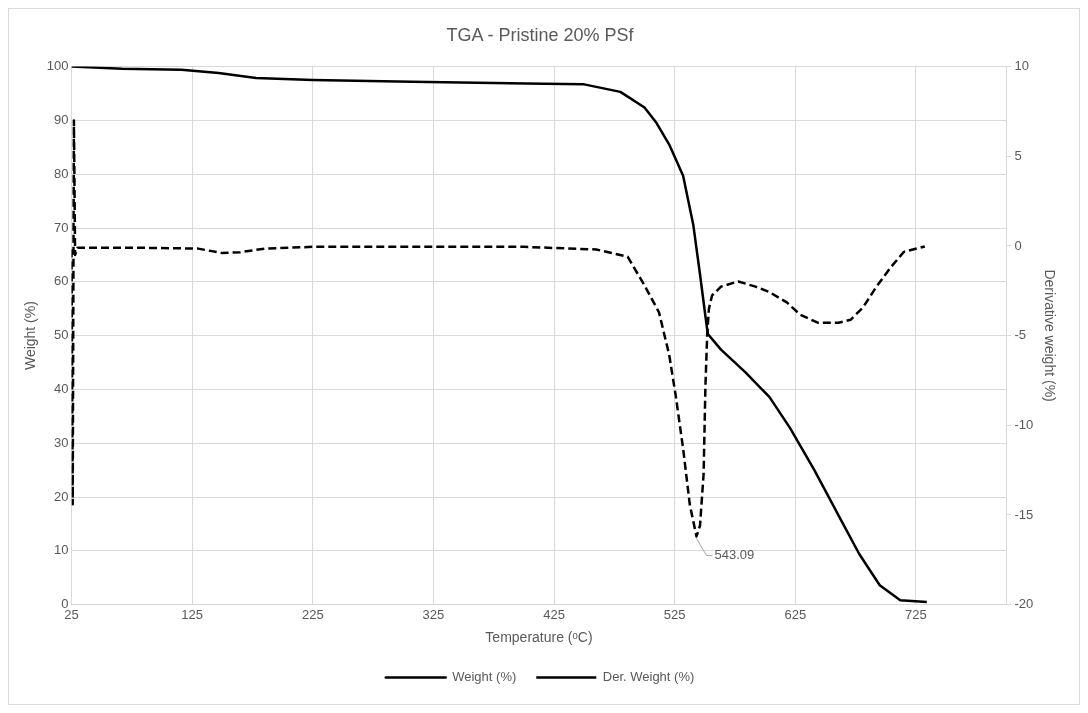  I want to click on y-axis-title: Weight (%), so click(30, 336).